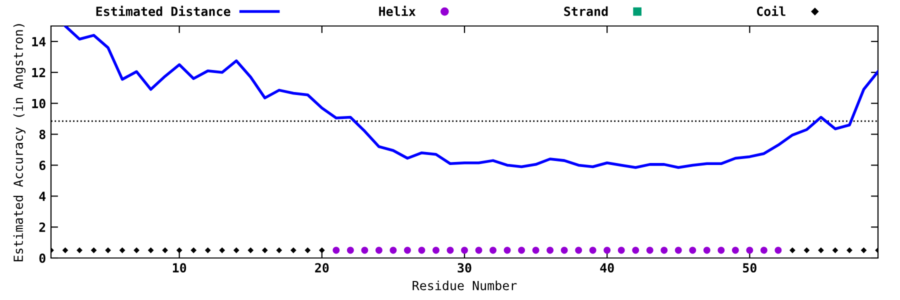  Describe the element at coordinates (586, 11) in the screenshot. I see `legend-label: Strand` at that location.